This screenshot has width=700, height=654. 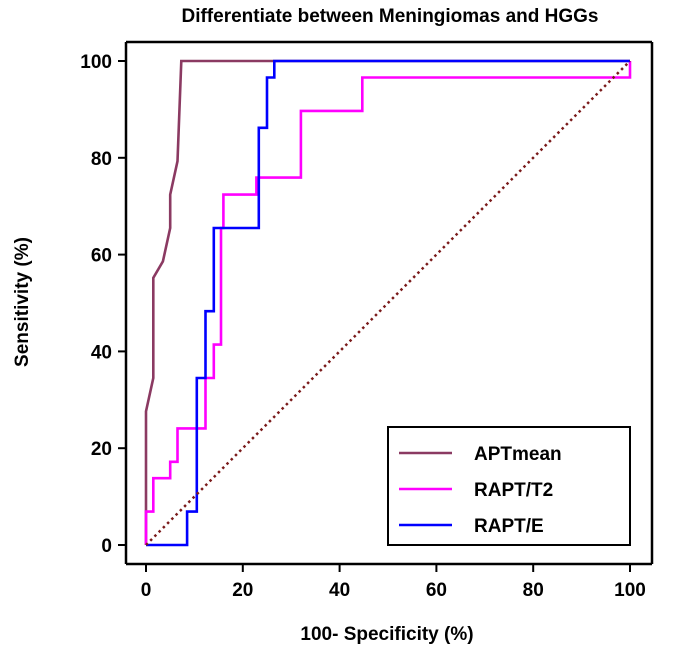 What do you see at coordinates (386, 634) in the screenshot?
I see `x-axis-label: 100- Specificity (%)` at bounding box center [386, 634].